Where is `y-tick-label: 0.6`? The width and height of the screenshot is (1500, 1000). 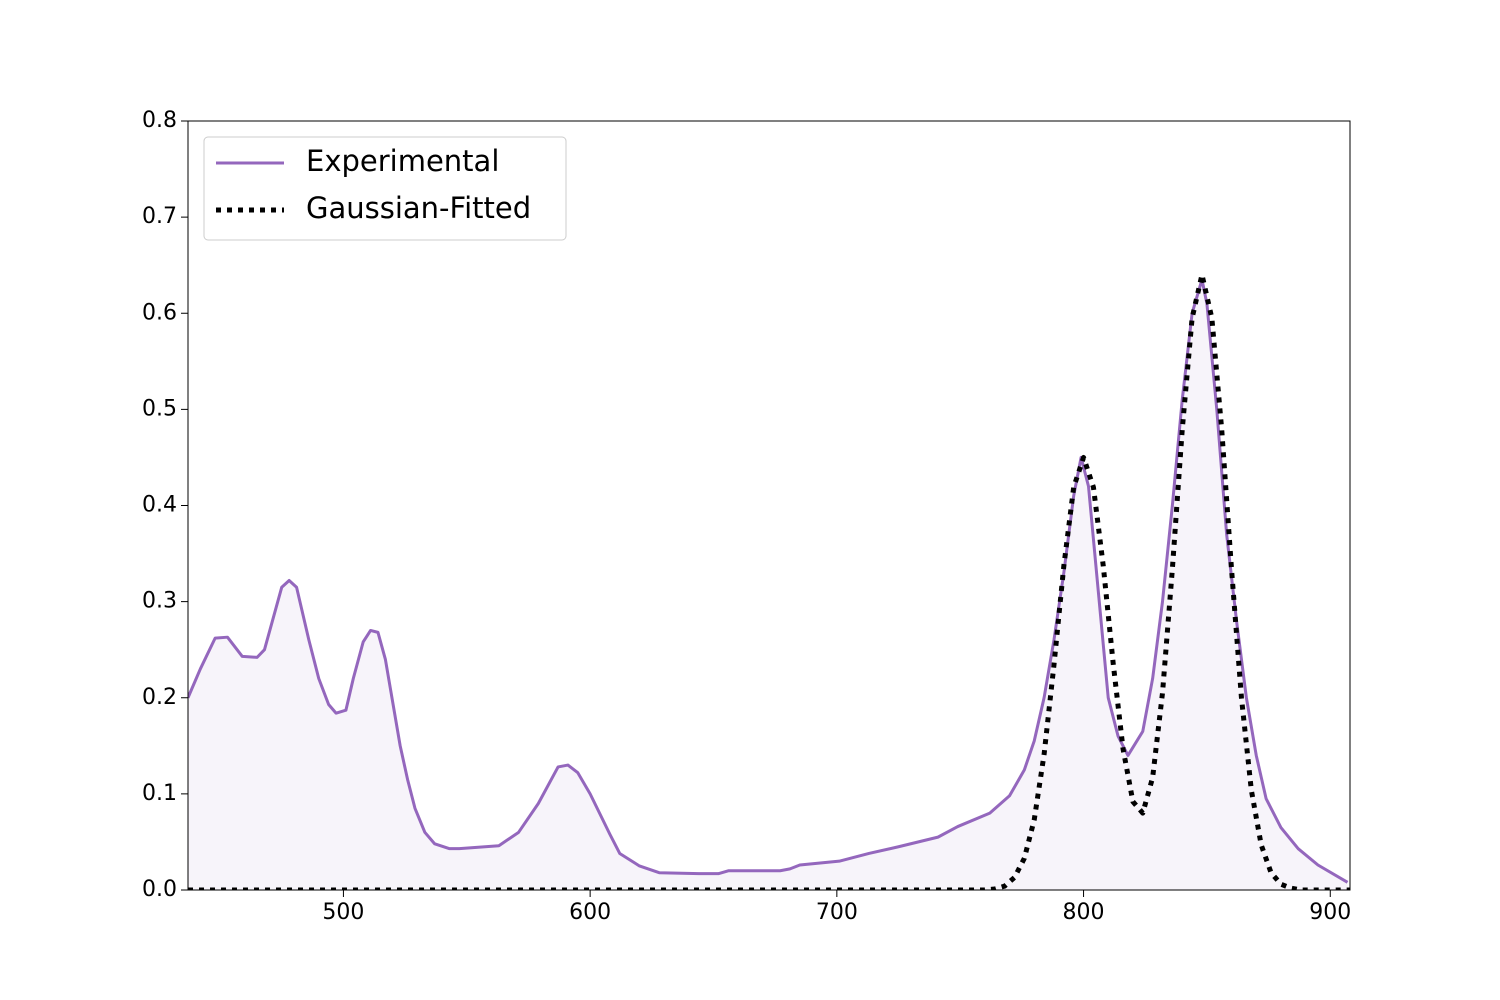 y-tick-label: 0.6 is located at coordinates (159, 312).